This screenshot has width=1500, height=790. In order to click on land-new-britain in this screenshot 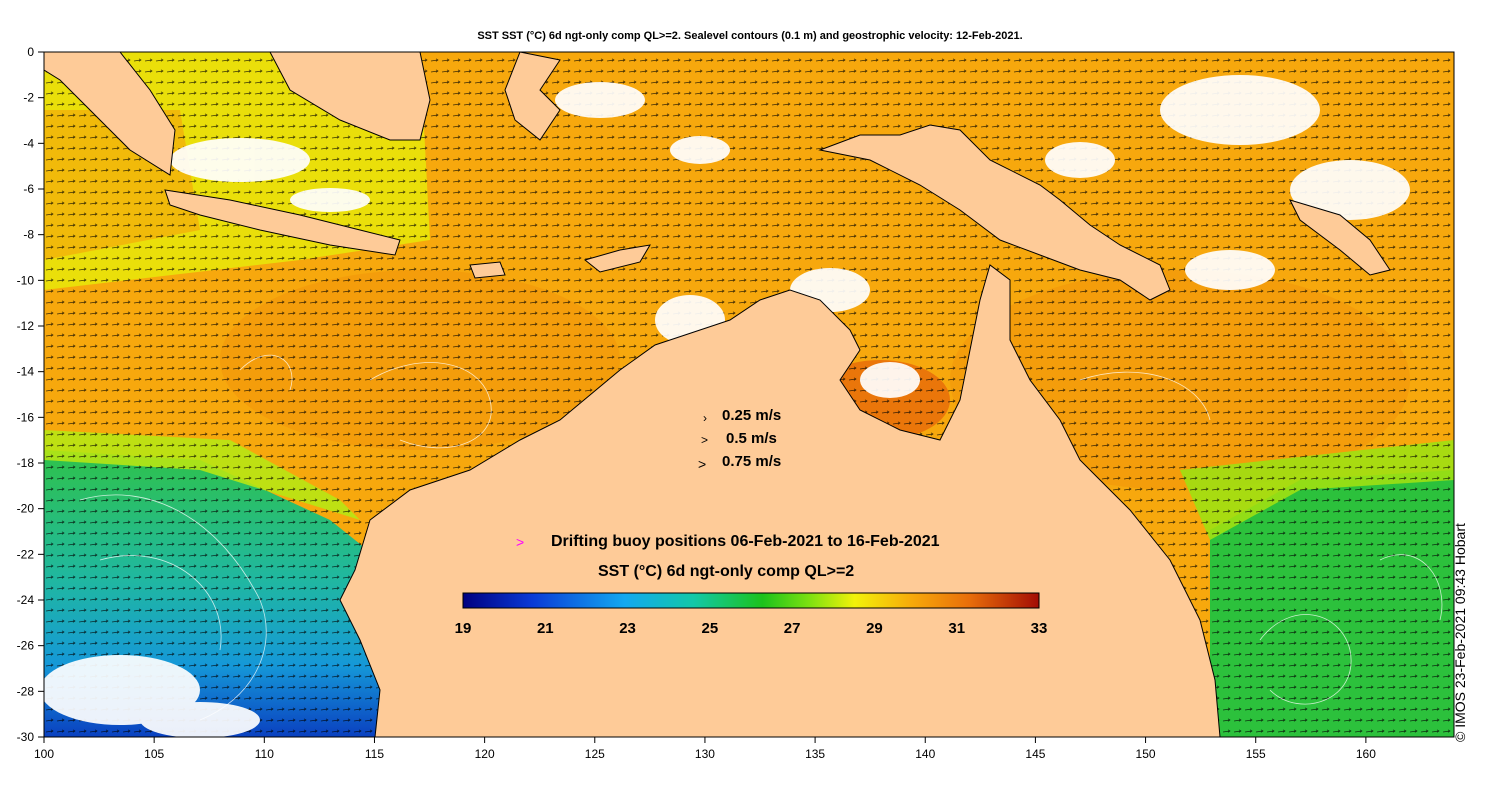, I will do `click(1340, 237)`.